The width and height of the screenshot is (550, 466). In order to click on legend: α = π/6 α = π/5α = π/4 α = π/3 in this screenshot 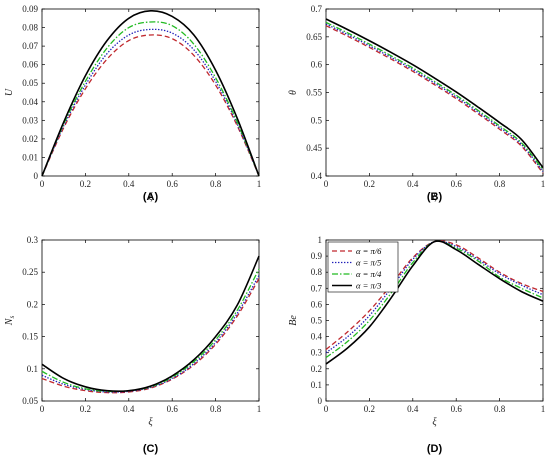, I will do `click(363, 267)`.